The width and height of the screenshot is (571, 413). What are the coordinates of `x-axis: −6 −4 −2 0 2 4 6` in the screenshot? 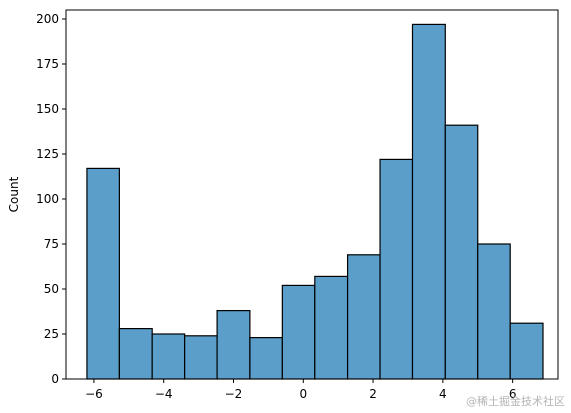 It's located at (300, 390).